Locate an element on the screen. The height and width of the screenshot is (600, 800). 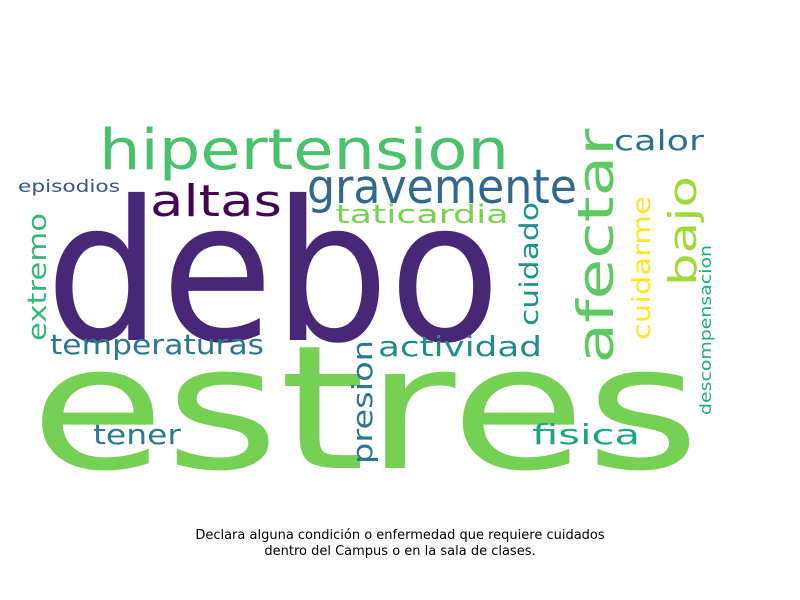
word-cuidarme: cuidarme is located at coordinates (641, 268).